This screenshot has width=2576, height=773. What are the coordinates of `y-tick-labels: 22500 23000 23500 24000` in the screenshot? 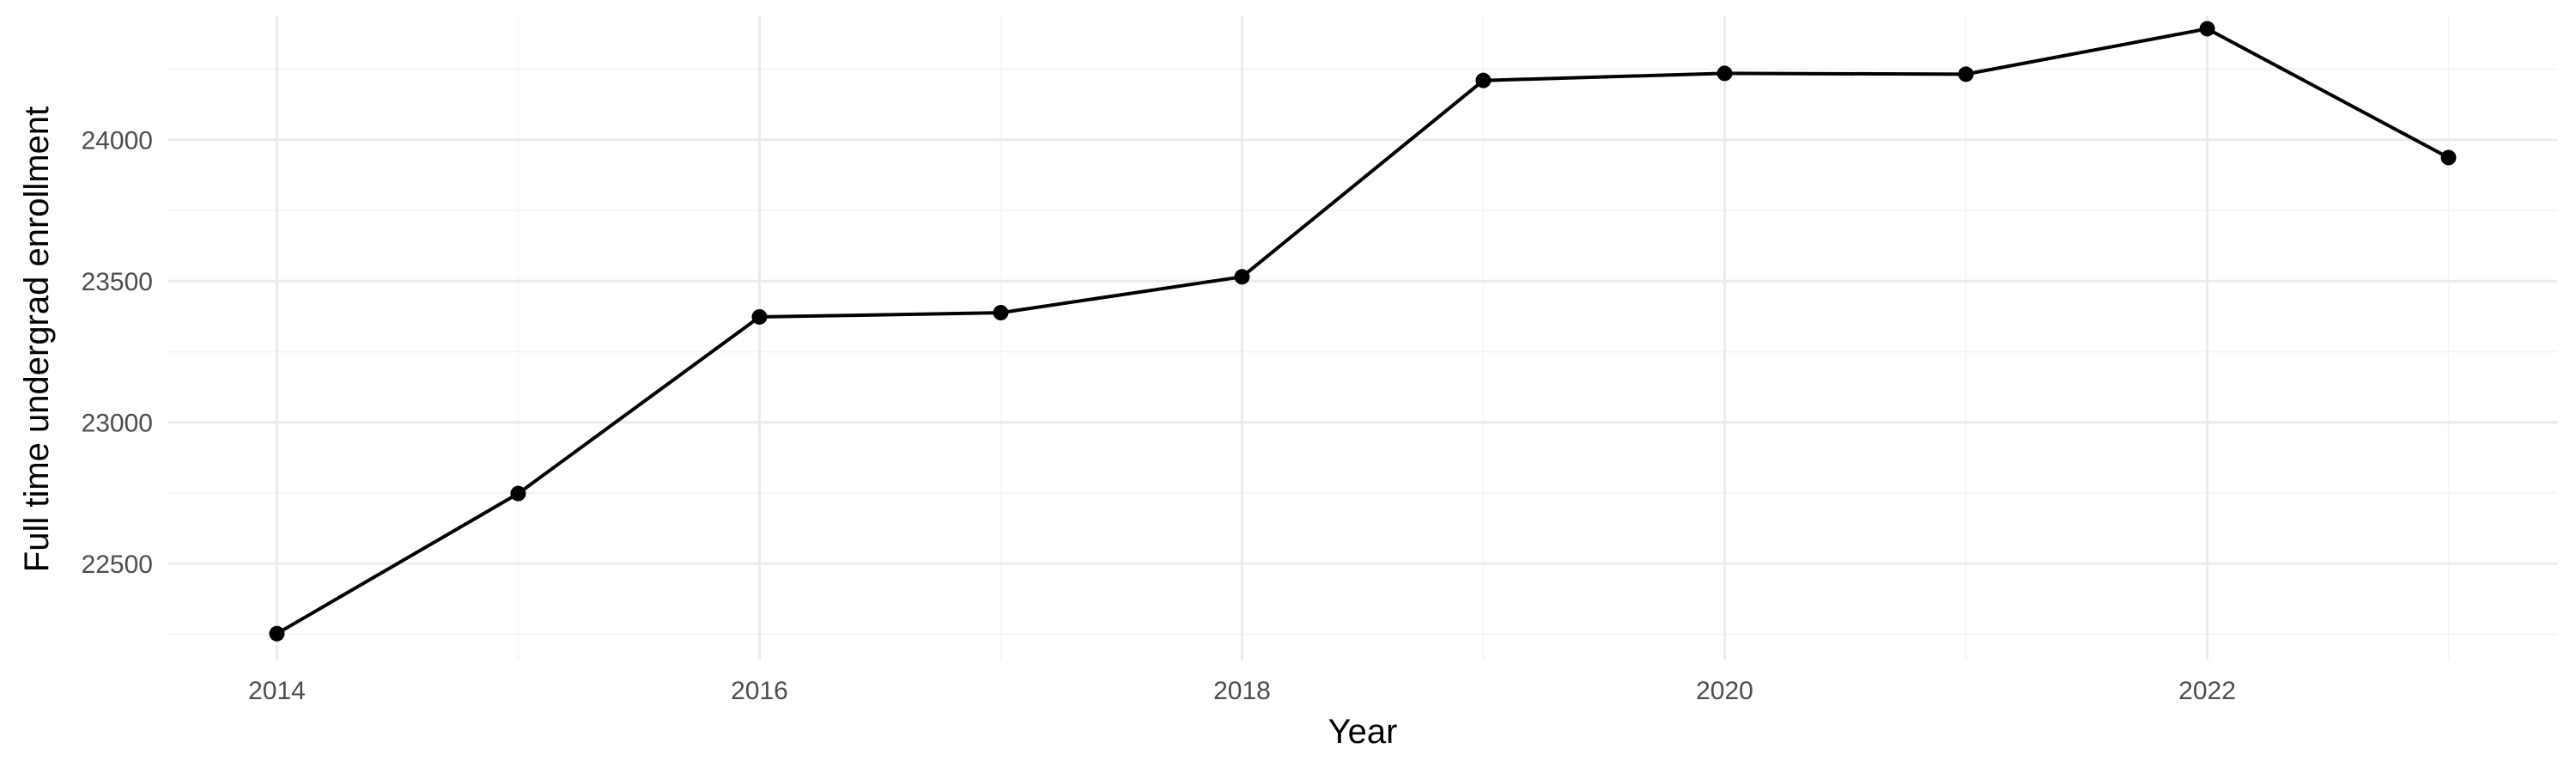 It's located at (117, 353).